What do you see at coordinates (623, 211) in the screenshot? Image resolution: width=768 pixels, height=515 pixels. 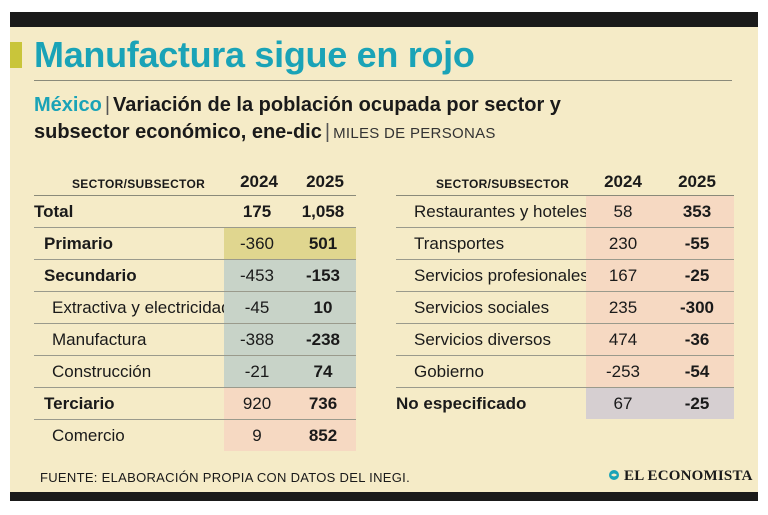 I see `value-2024: 58` at bounding box center [623, 211].